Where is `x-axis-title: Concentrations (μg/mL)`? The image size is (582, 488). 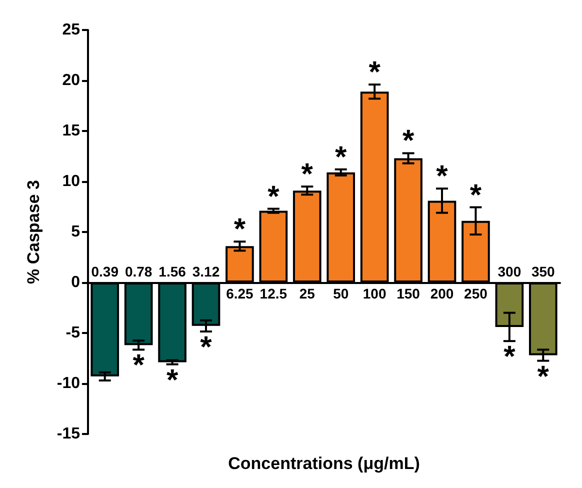 x-axis-title: Concentrations (μg/mL) is located at coordinates (324, 463).